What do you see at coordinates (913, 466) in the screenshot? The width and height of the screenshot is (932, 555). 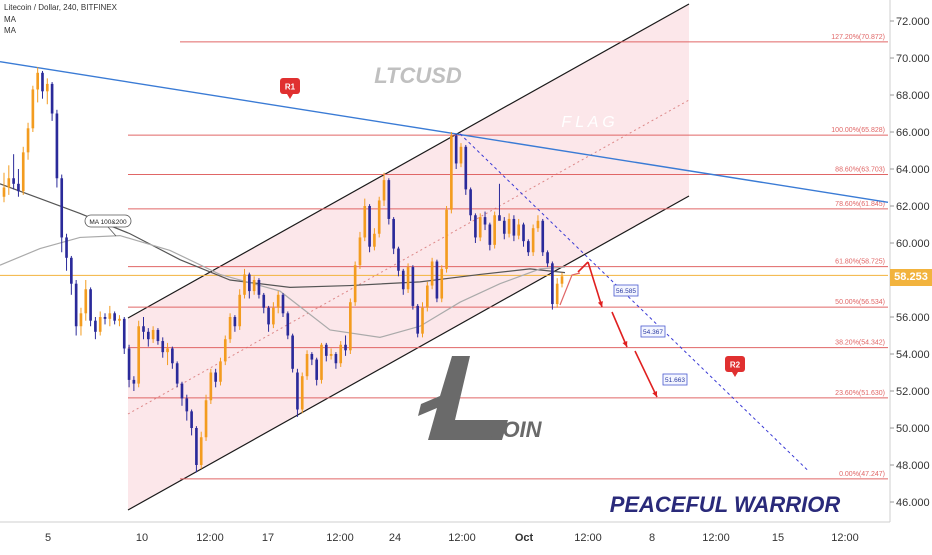 I see `y-tick-label: 48.000` at bounding box center [913, 466].